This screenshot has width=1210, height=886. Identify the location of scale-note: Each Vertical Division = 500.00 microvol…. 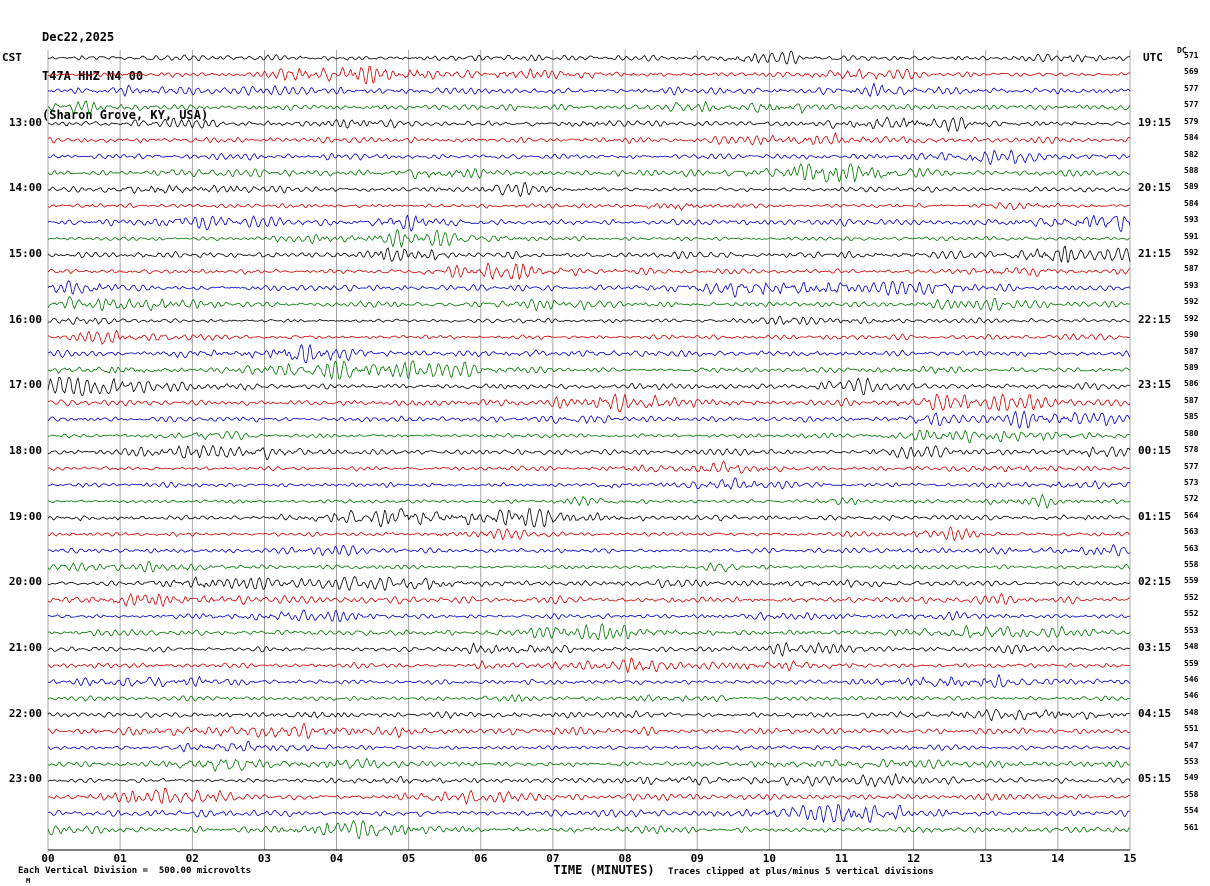
(134, 871).